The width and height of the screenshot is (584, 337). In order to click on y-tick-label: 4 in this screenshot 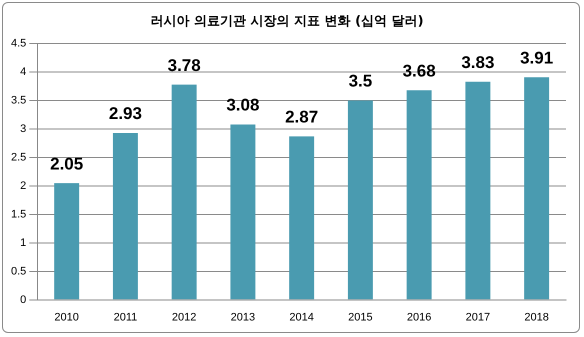, I will do `click(23, 72)`.